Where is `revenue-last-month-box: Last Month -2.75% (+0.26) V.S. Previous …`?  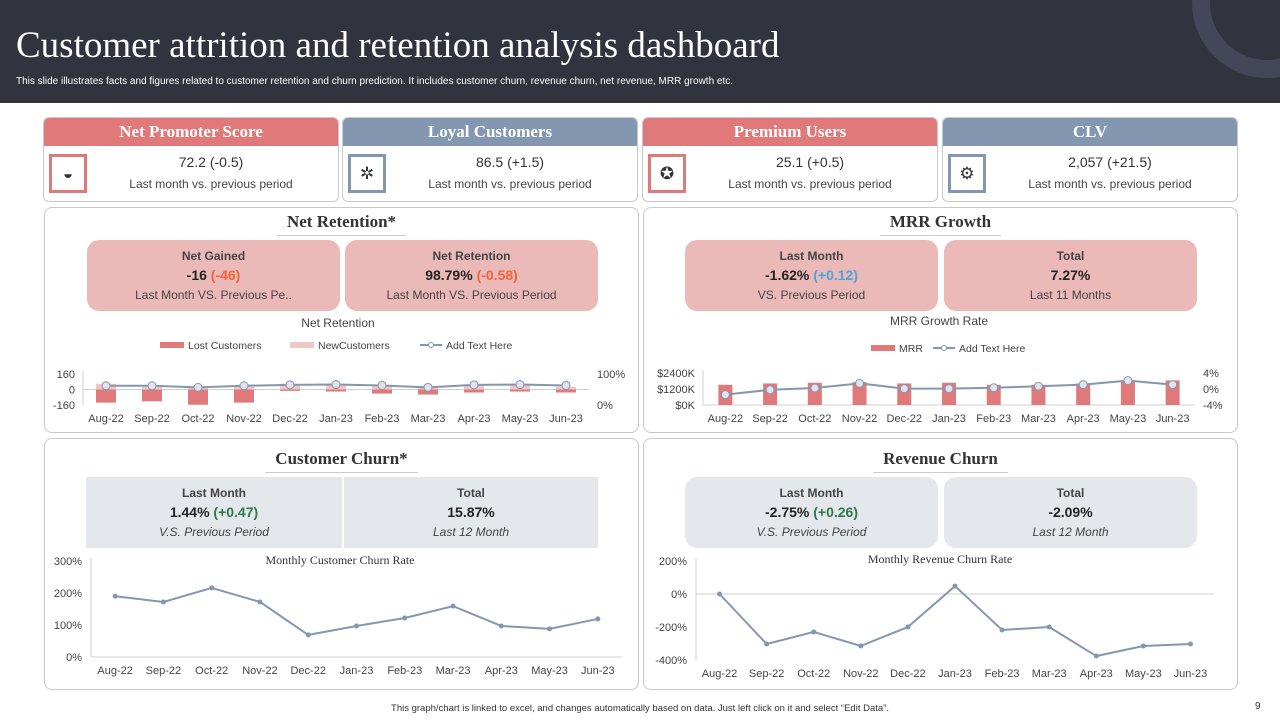
revenue-last-month-box: Last Month -2.75% (+0.26) V.S. Previous … is located at coordinates (811, 512).